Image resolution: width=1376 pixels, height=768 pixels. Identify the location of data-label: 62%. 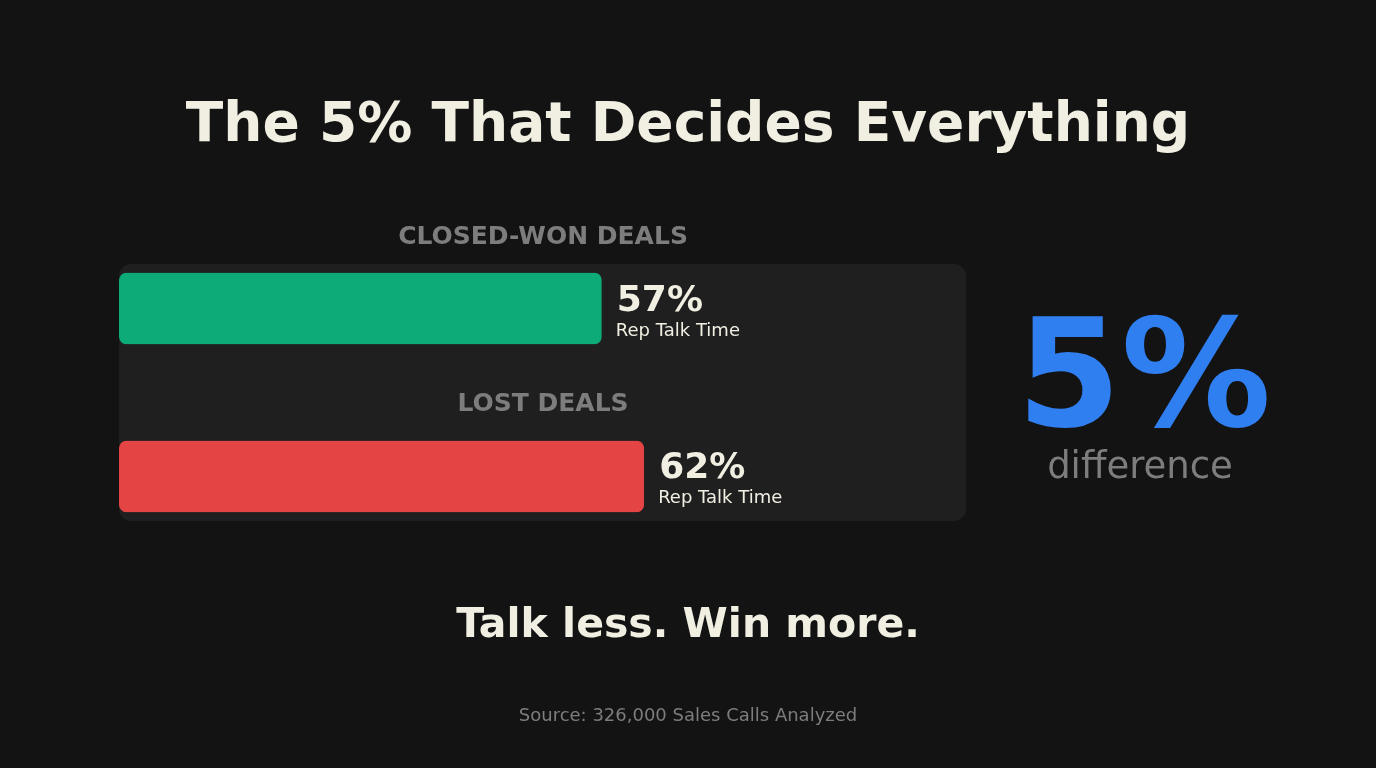
(702, 466).